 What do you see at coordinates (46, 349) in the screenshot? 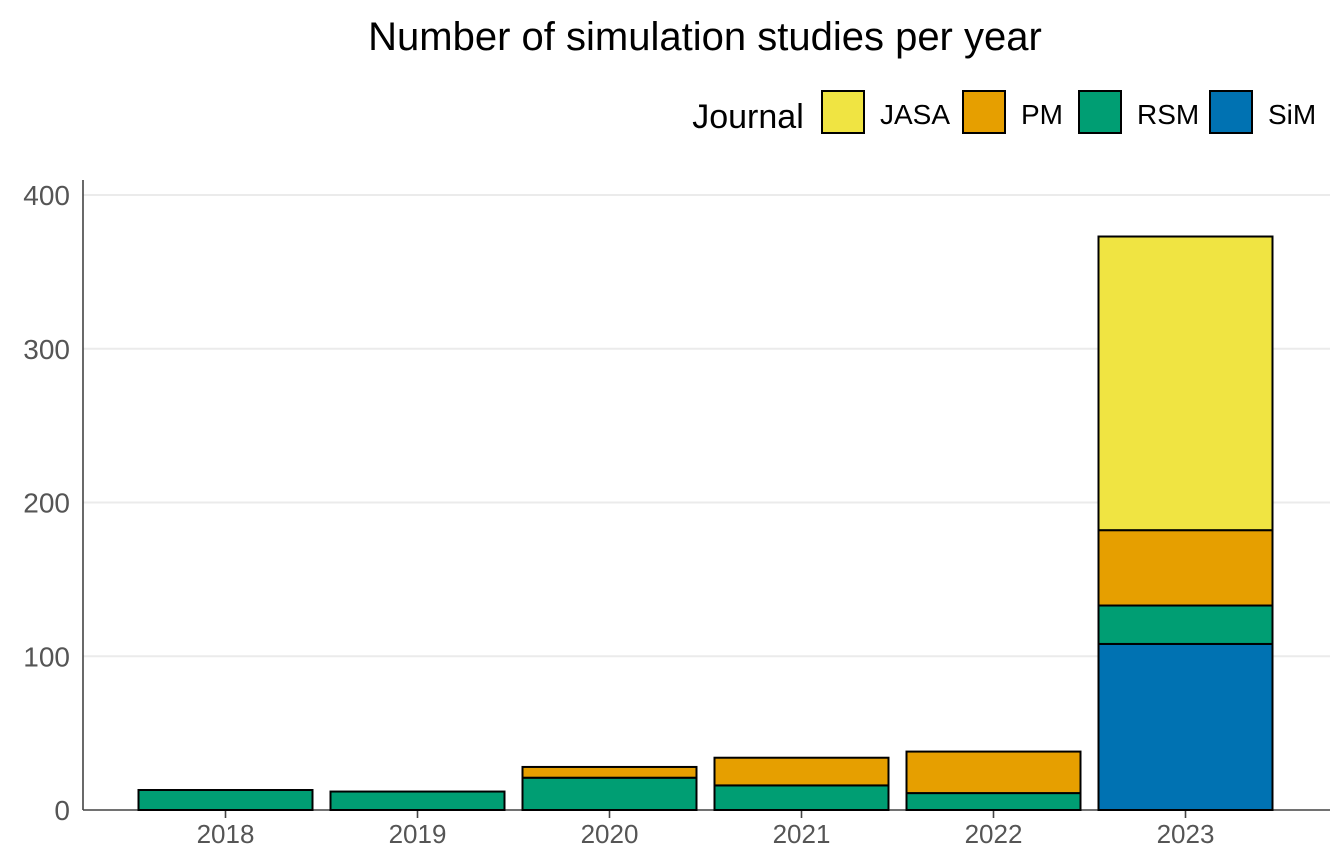
I see `y-tick-label: 300` at bounding box center [46, 349].